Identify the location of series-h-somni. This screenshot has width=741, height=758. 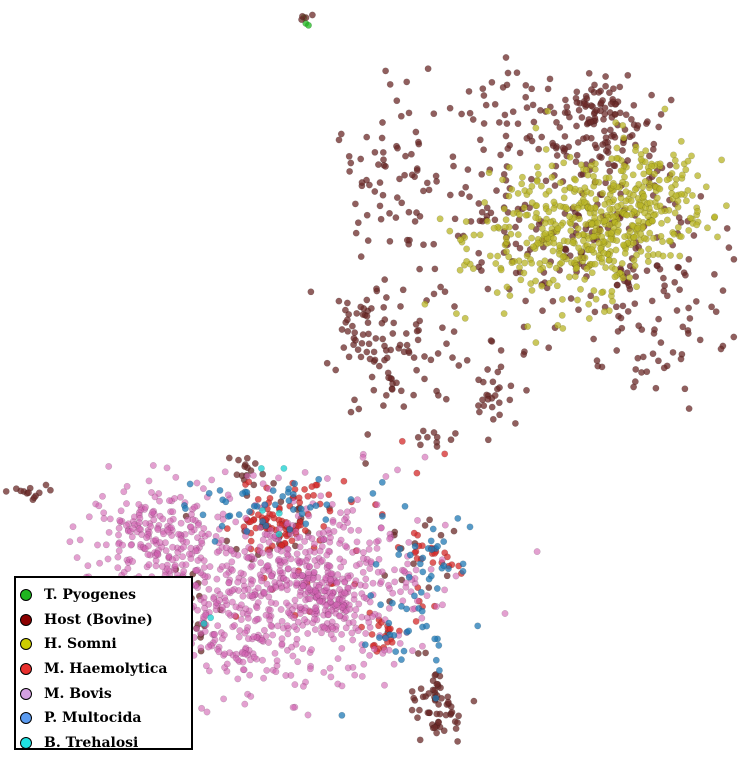
(575, 225).